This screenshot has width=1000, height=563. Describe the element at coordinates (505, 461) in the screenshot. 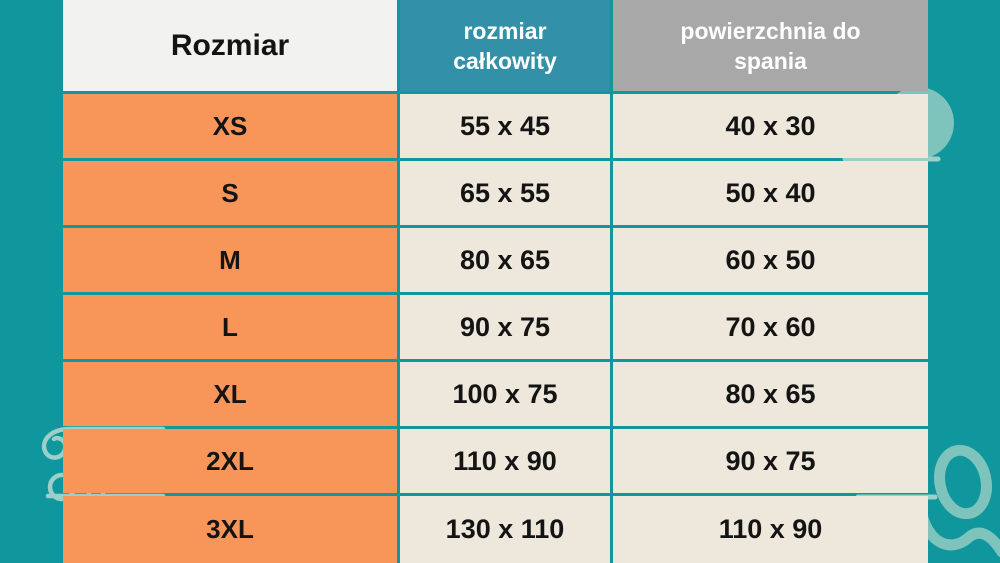

I see `total-size-cell: 110 x 90` at that location.